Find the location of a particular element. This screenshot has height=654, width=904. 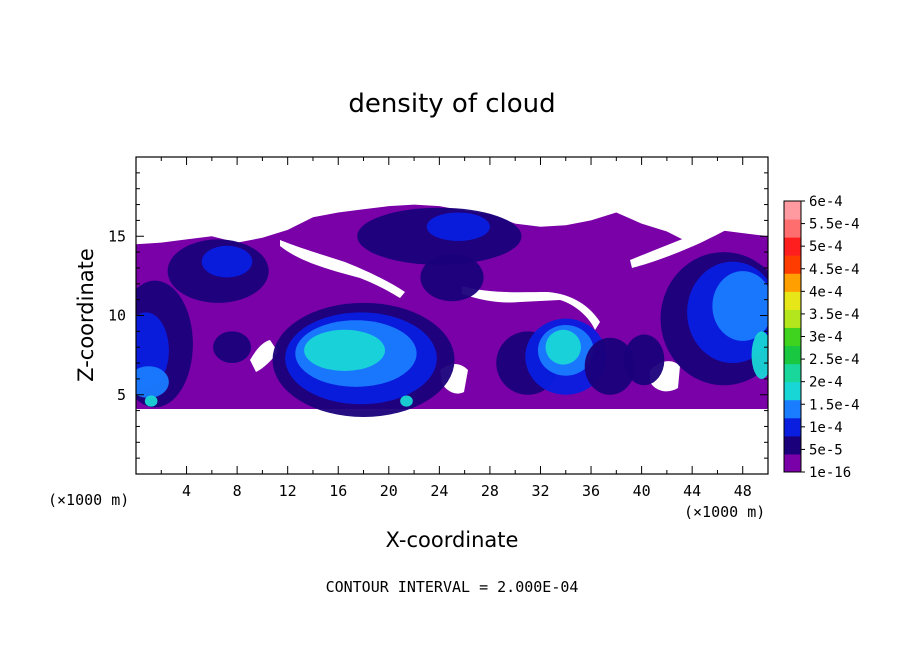

y-axis-title: Z-coordinate is located at coordinates (86, 315).